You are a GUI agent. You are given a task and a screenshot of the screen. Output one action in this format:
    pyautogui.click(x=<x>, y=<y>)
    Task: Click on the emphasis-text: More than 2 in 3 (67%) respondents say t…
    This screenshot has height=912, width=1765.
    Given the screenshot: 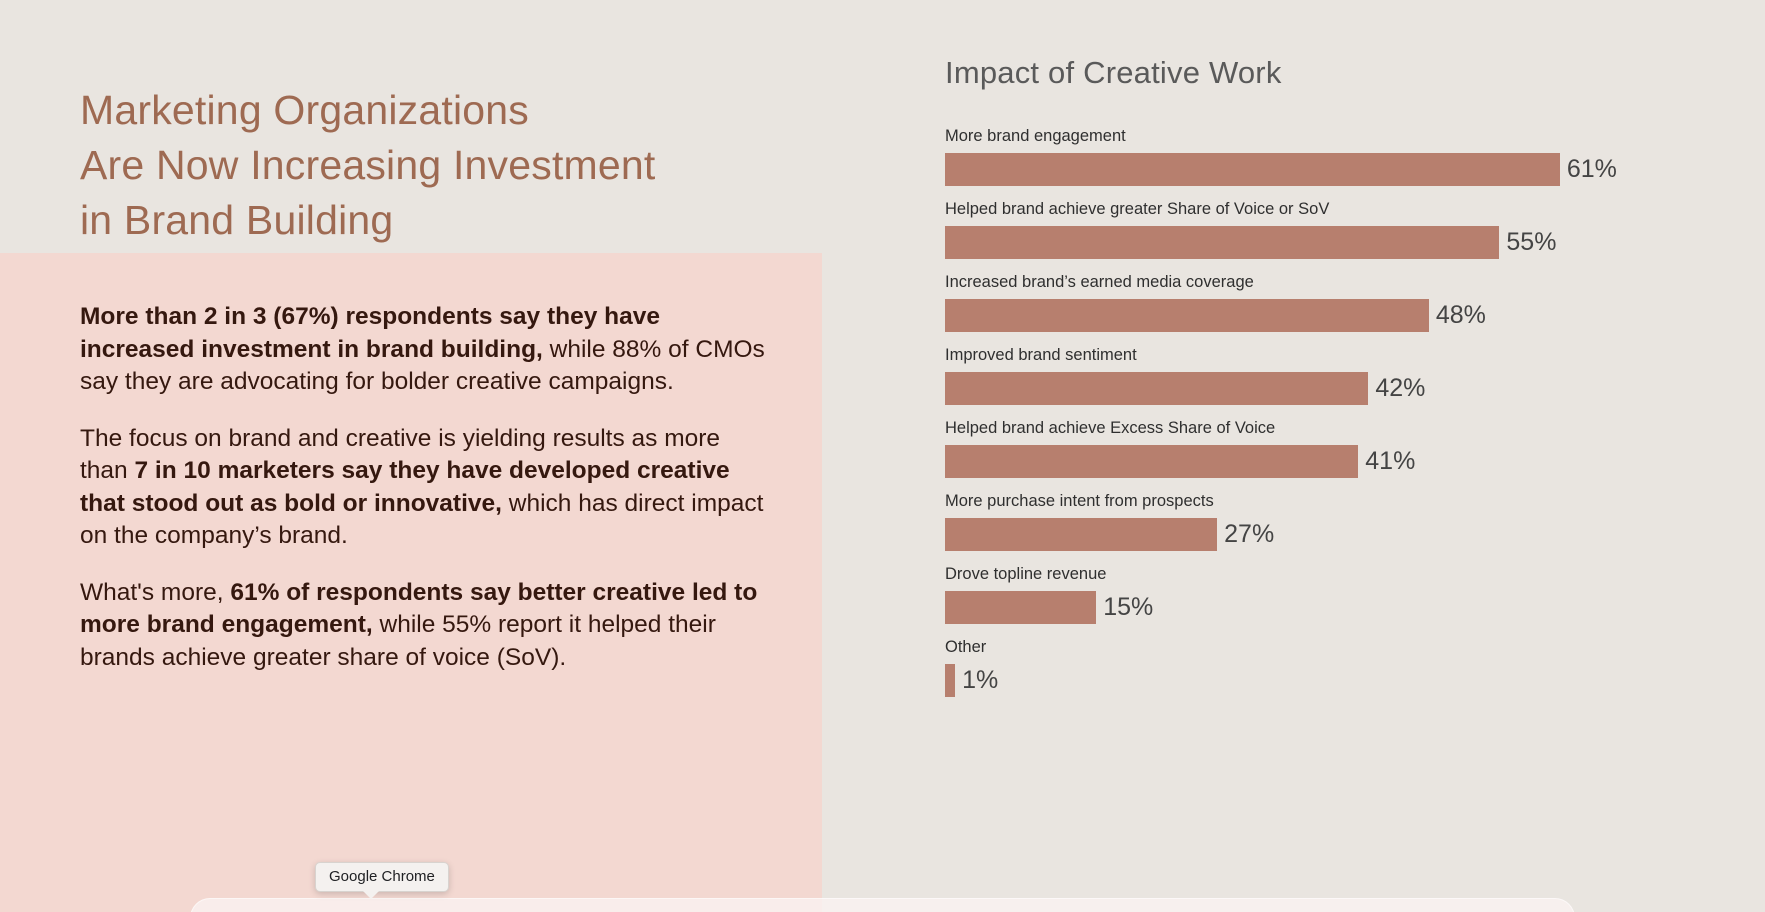 What is the action you would take?
    pyautogui.click(x=370, y=333)
    